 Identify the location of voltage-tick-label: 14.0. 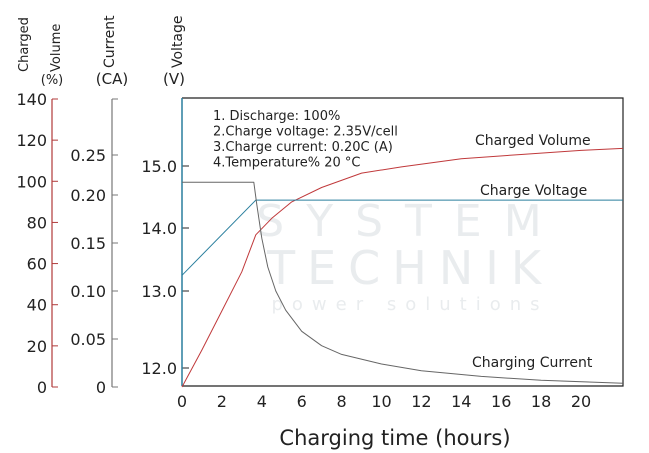
(159, 228).